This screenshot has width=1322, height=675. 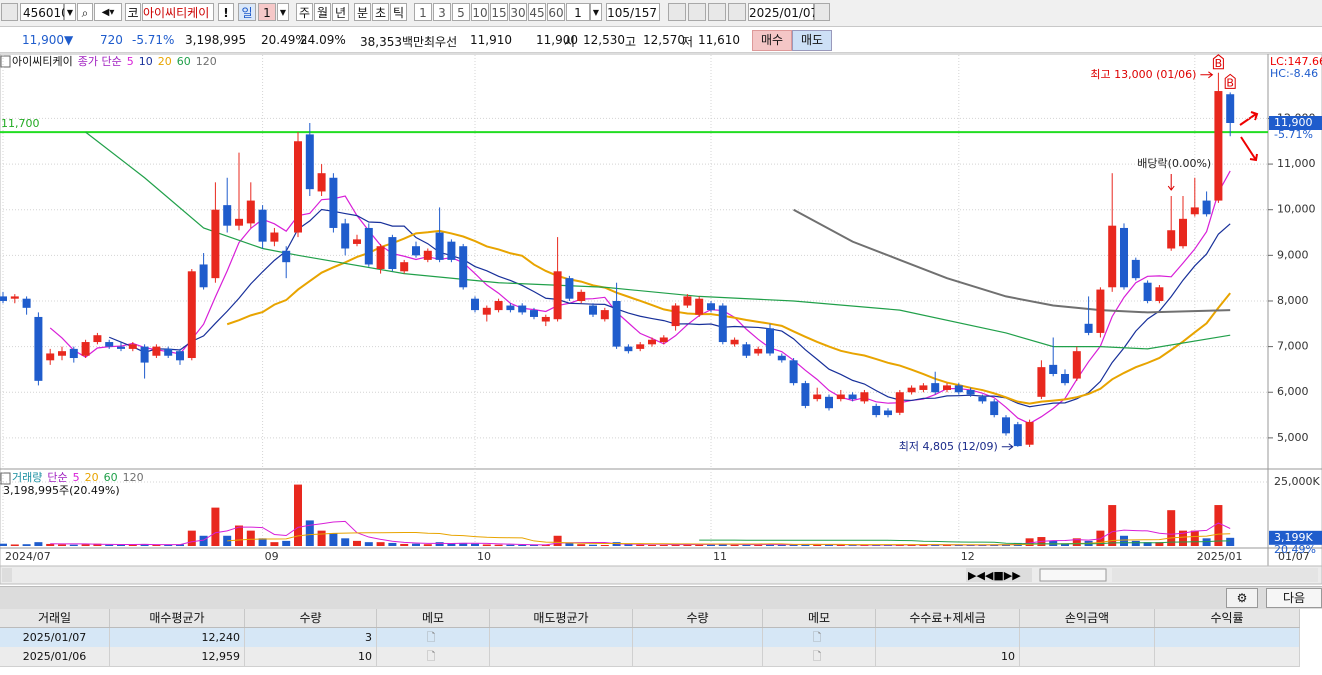 I want to click on search-button: ⌕, so click(x=85, y=12).